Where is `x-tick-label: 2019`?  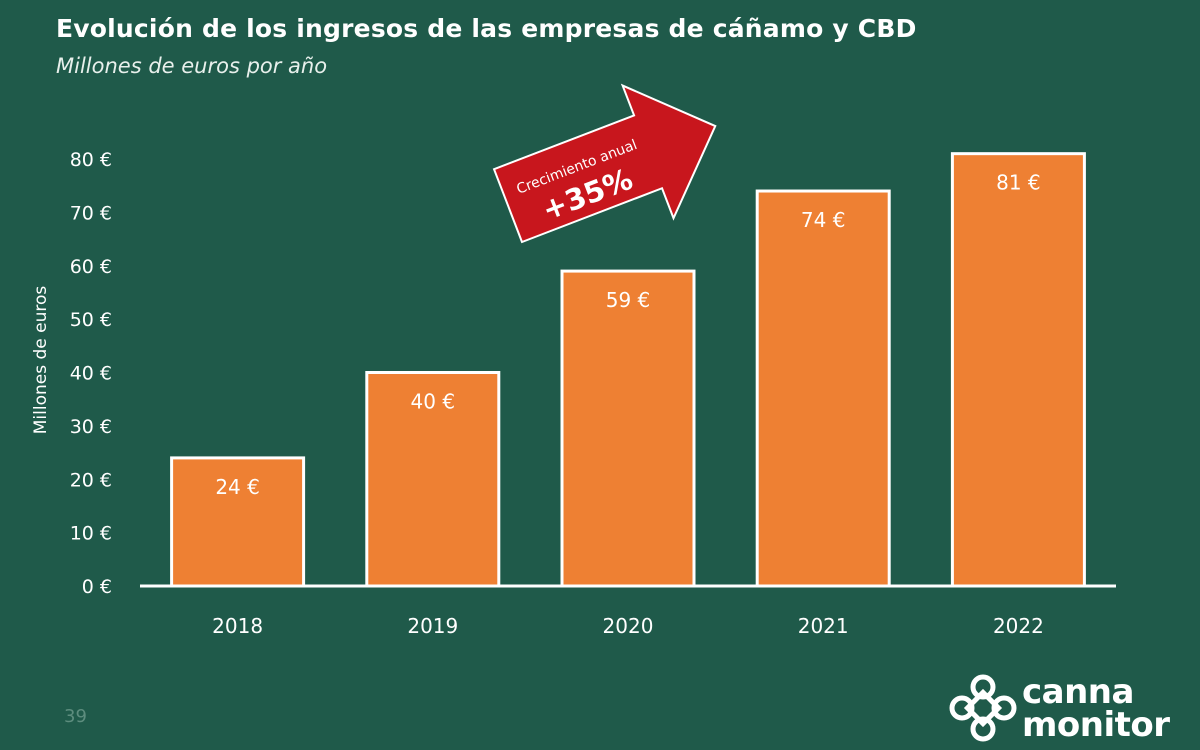 x-tick-label: 2019 is located at coordinates (432, 626).